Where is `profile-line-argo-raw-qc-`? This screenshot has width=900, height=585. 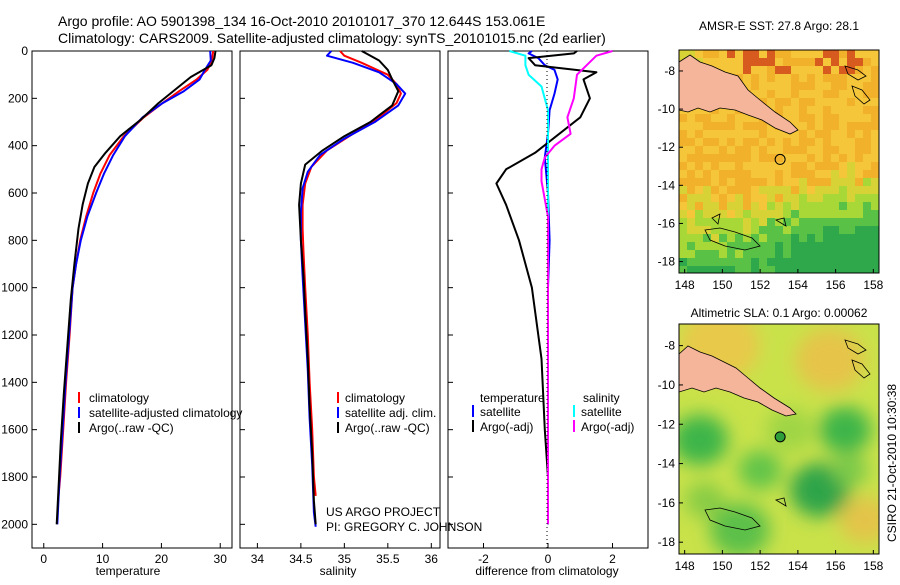 profile-line-argo-raw-qc- is located at coordinates (349, 287).